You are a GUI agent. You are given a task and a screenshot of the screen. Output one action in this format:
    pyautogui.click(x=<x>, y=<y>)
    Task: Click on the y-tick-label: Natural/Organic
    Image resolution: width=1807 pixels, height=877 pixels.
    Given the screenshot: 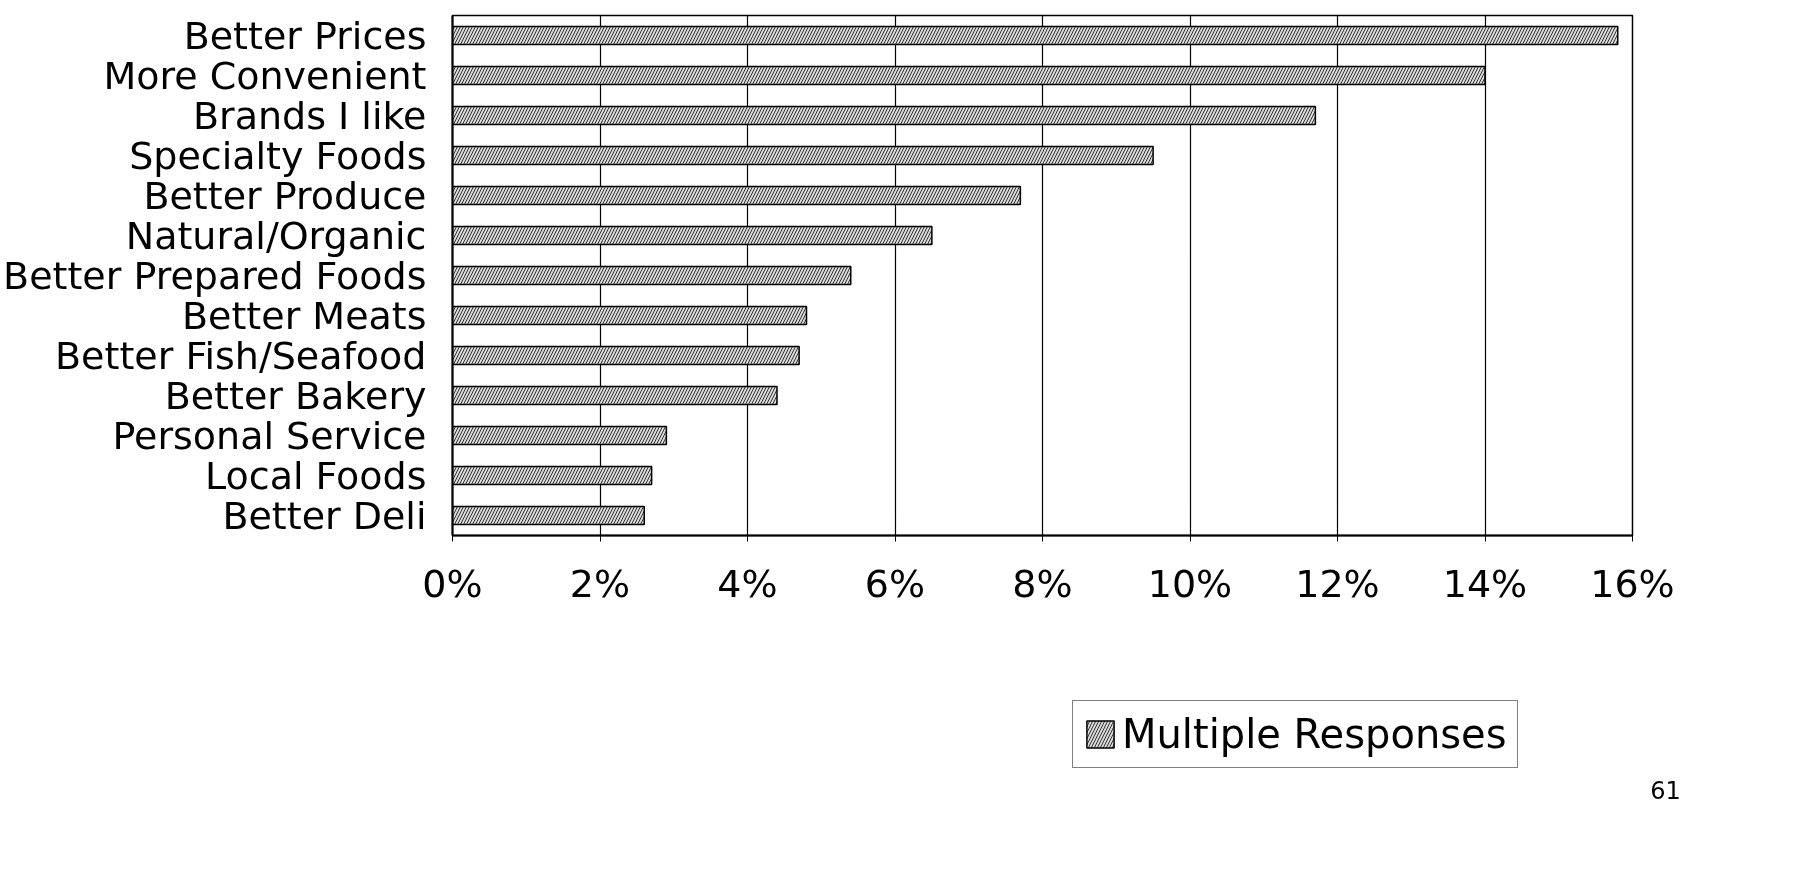 What is the action you would take?
    pyautogui.click(x=276, y=235)
    